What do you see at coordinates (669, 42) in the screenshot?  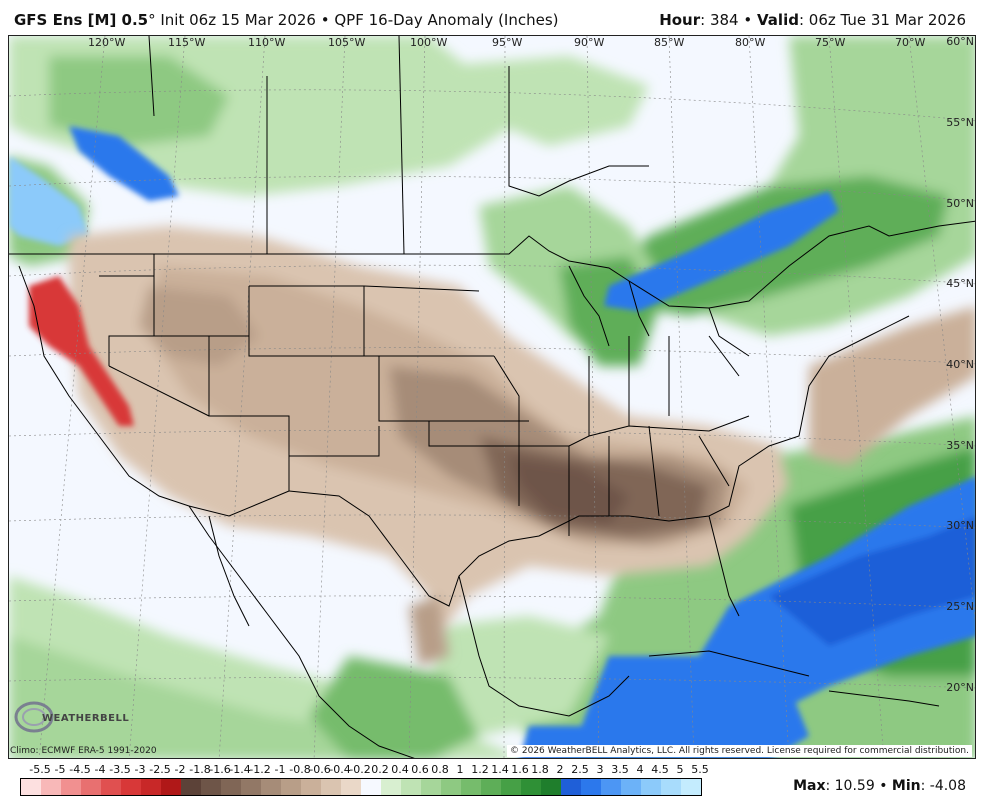 I see `lon-label: 85°W` at bounding box center [669, 42].